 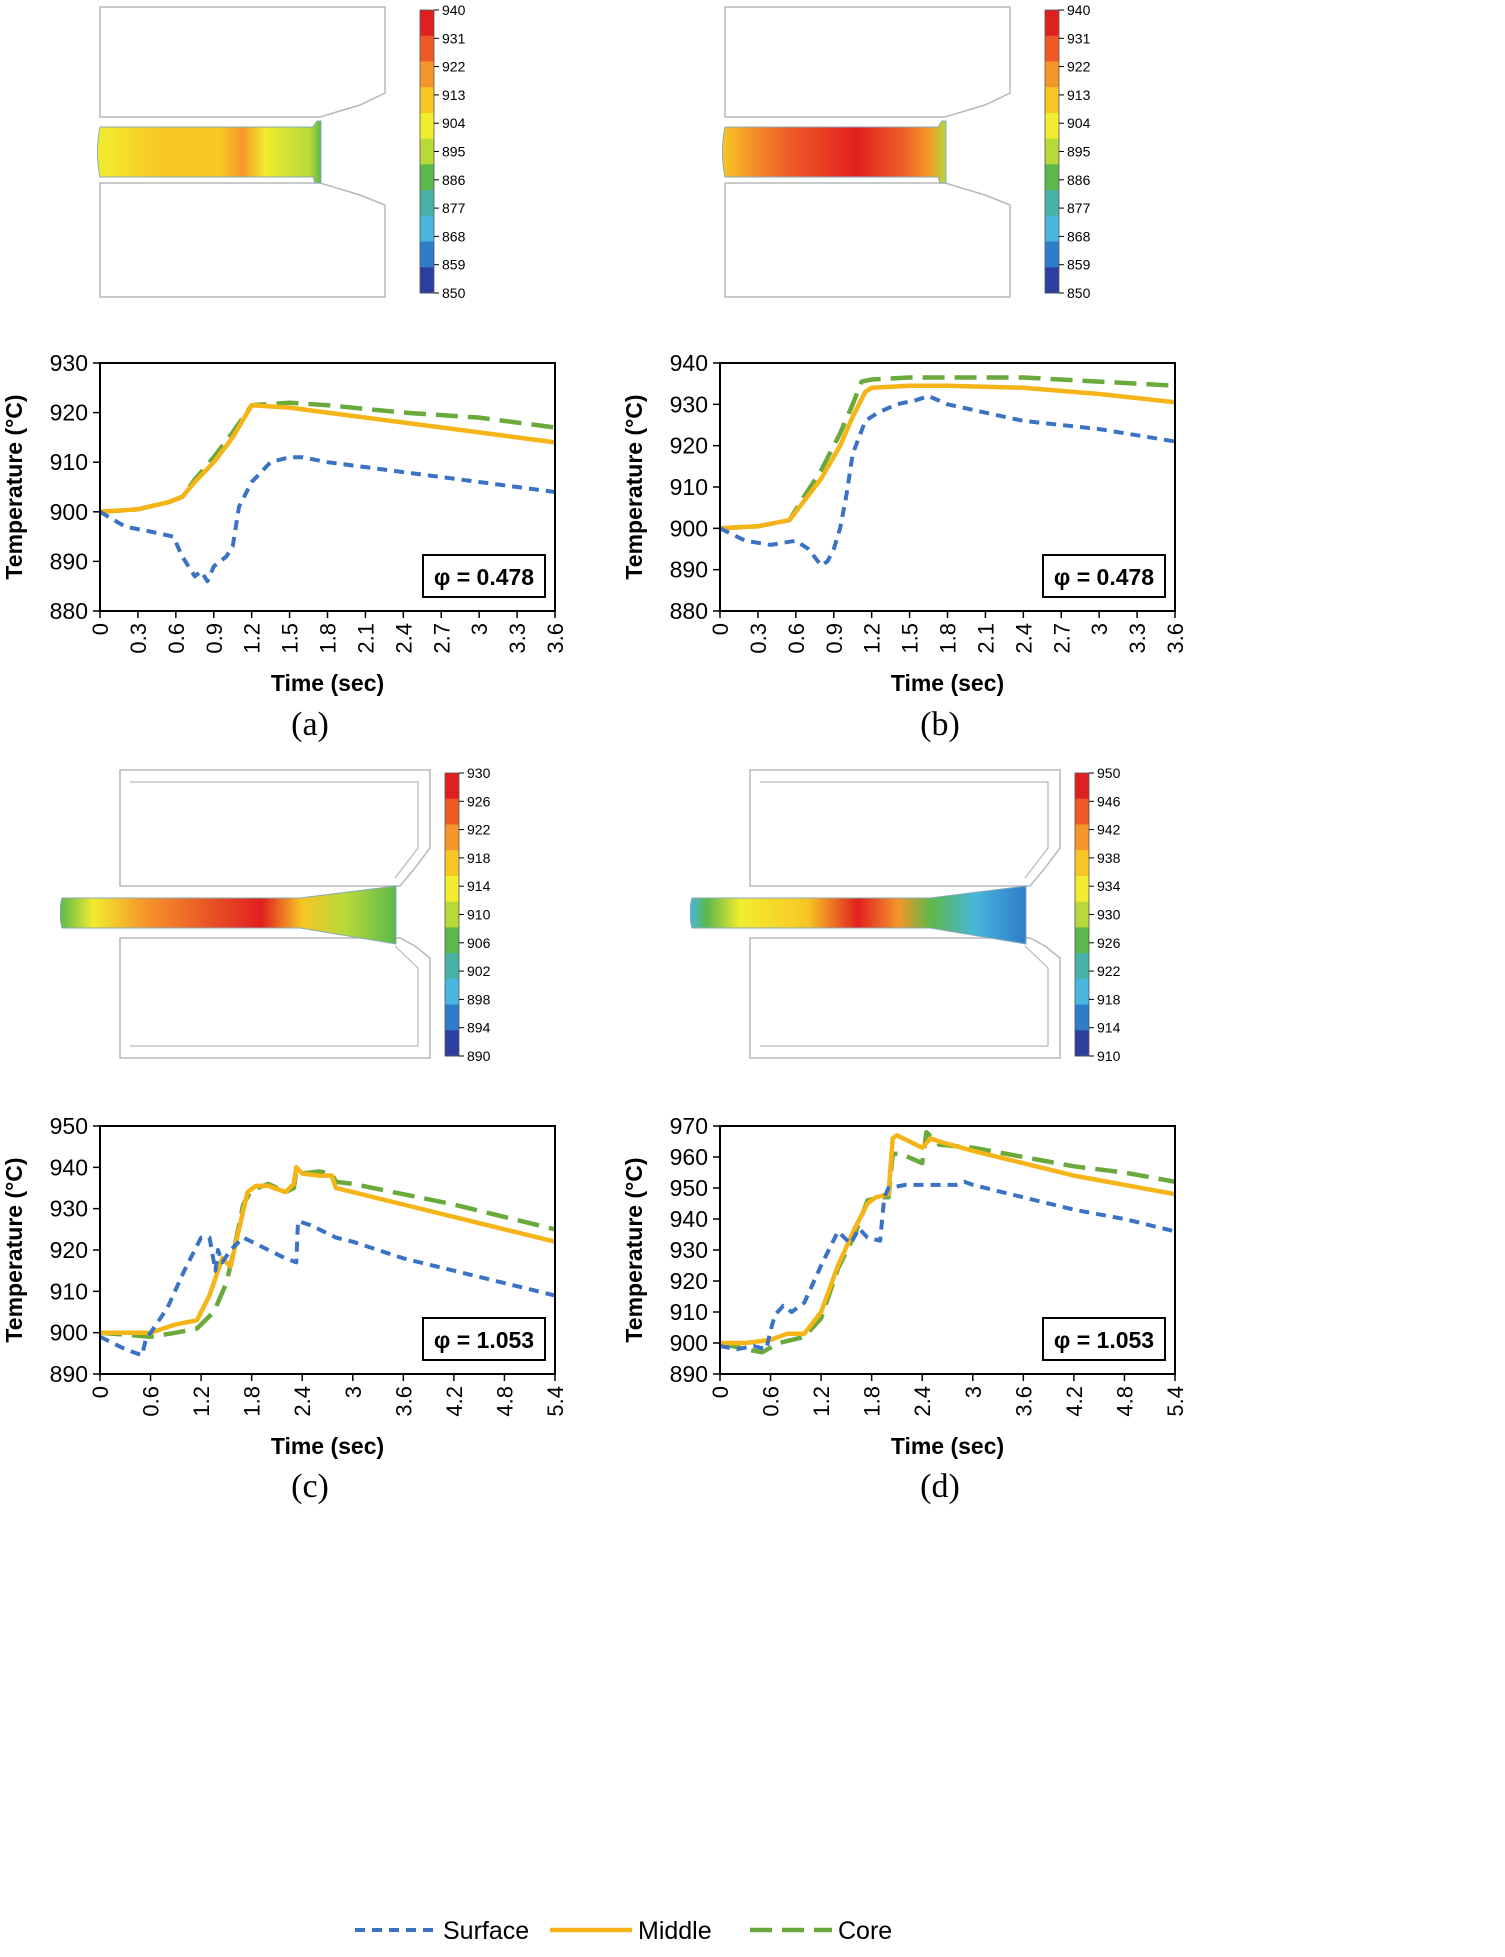 What do you see at coordinates (403, 1401) in the screenshot?
I see `x-tick-label: 3.6` at bounding box center [403, 1401].